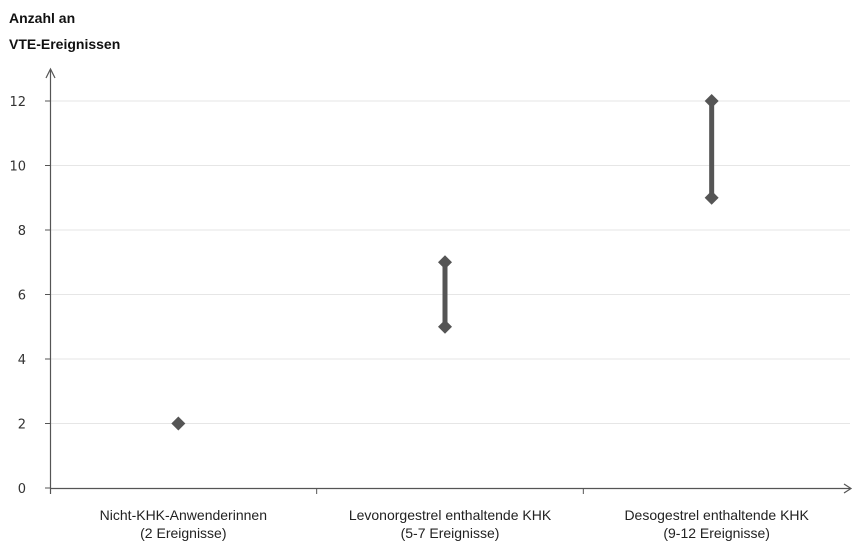  What do you see at coordinates (22, 296) in the screenshot?
I see `y-tick-label-6: 6` at bounding box center [22, 296].